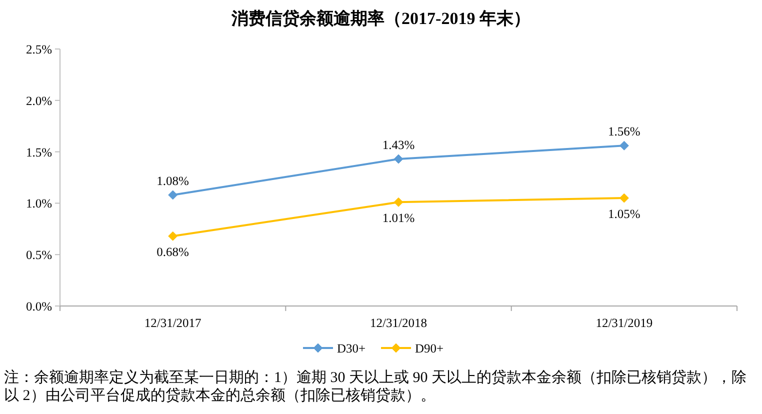 The image size is (762, 414). What do you see at coordinates (381, 18) in the screenshot?
I see `title: 消费信贷余额逾期率（2017-2019 年末）` at bounding box center [381, 18].